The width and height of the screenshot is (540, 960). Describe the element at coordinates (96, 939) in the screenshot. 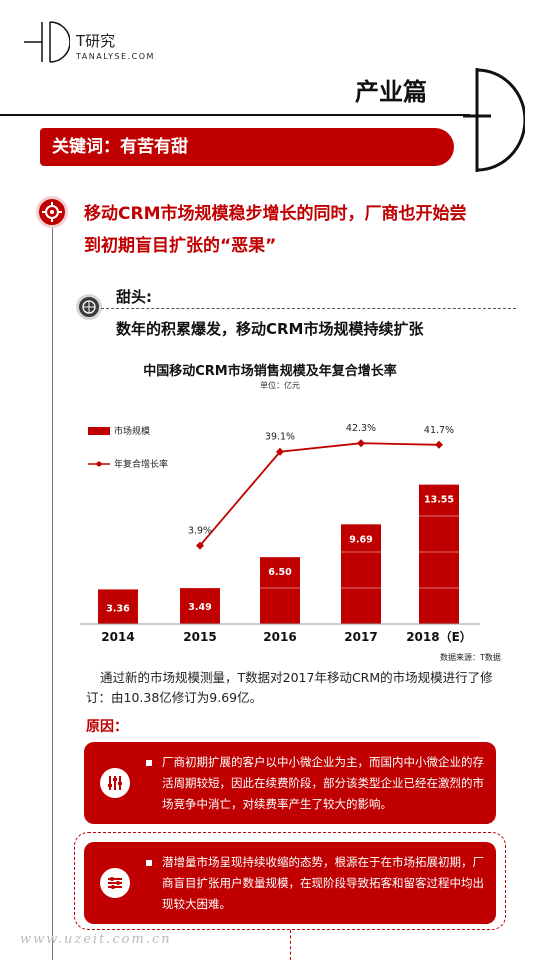

I see `watermark: www.uzeit.com.cn` at that location.